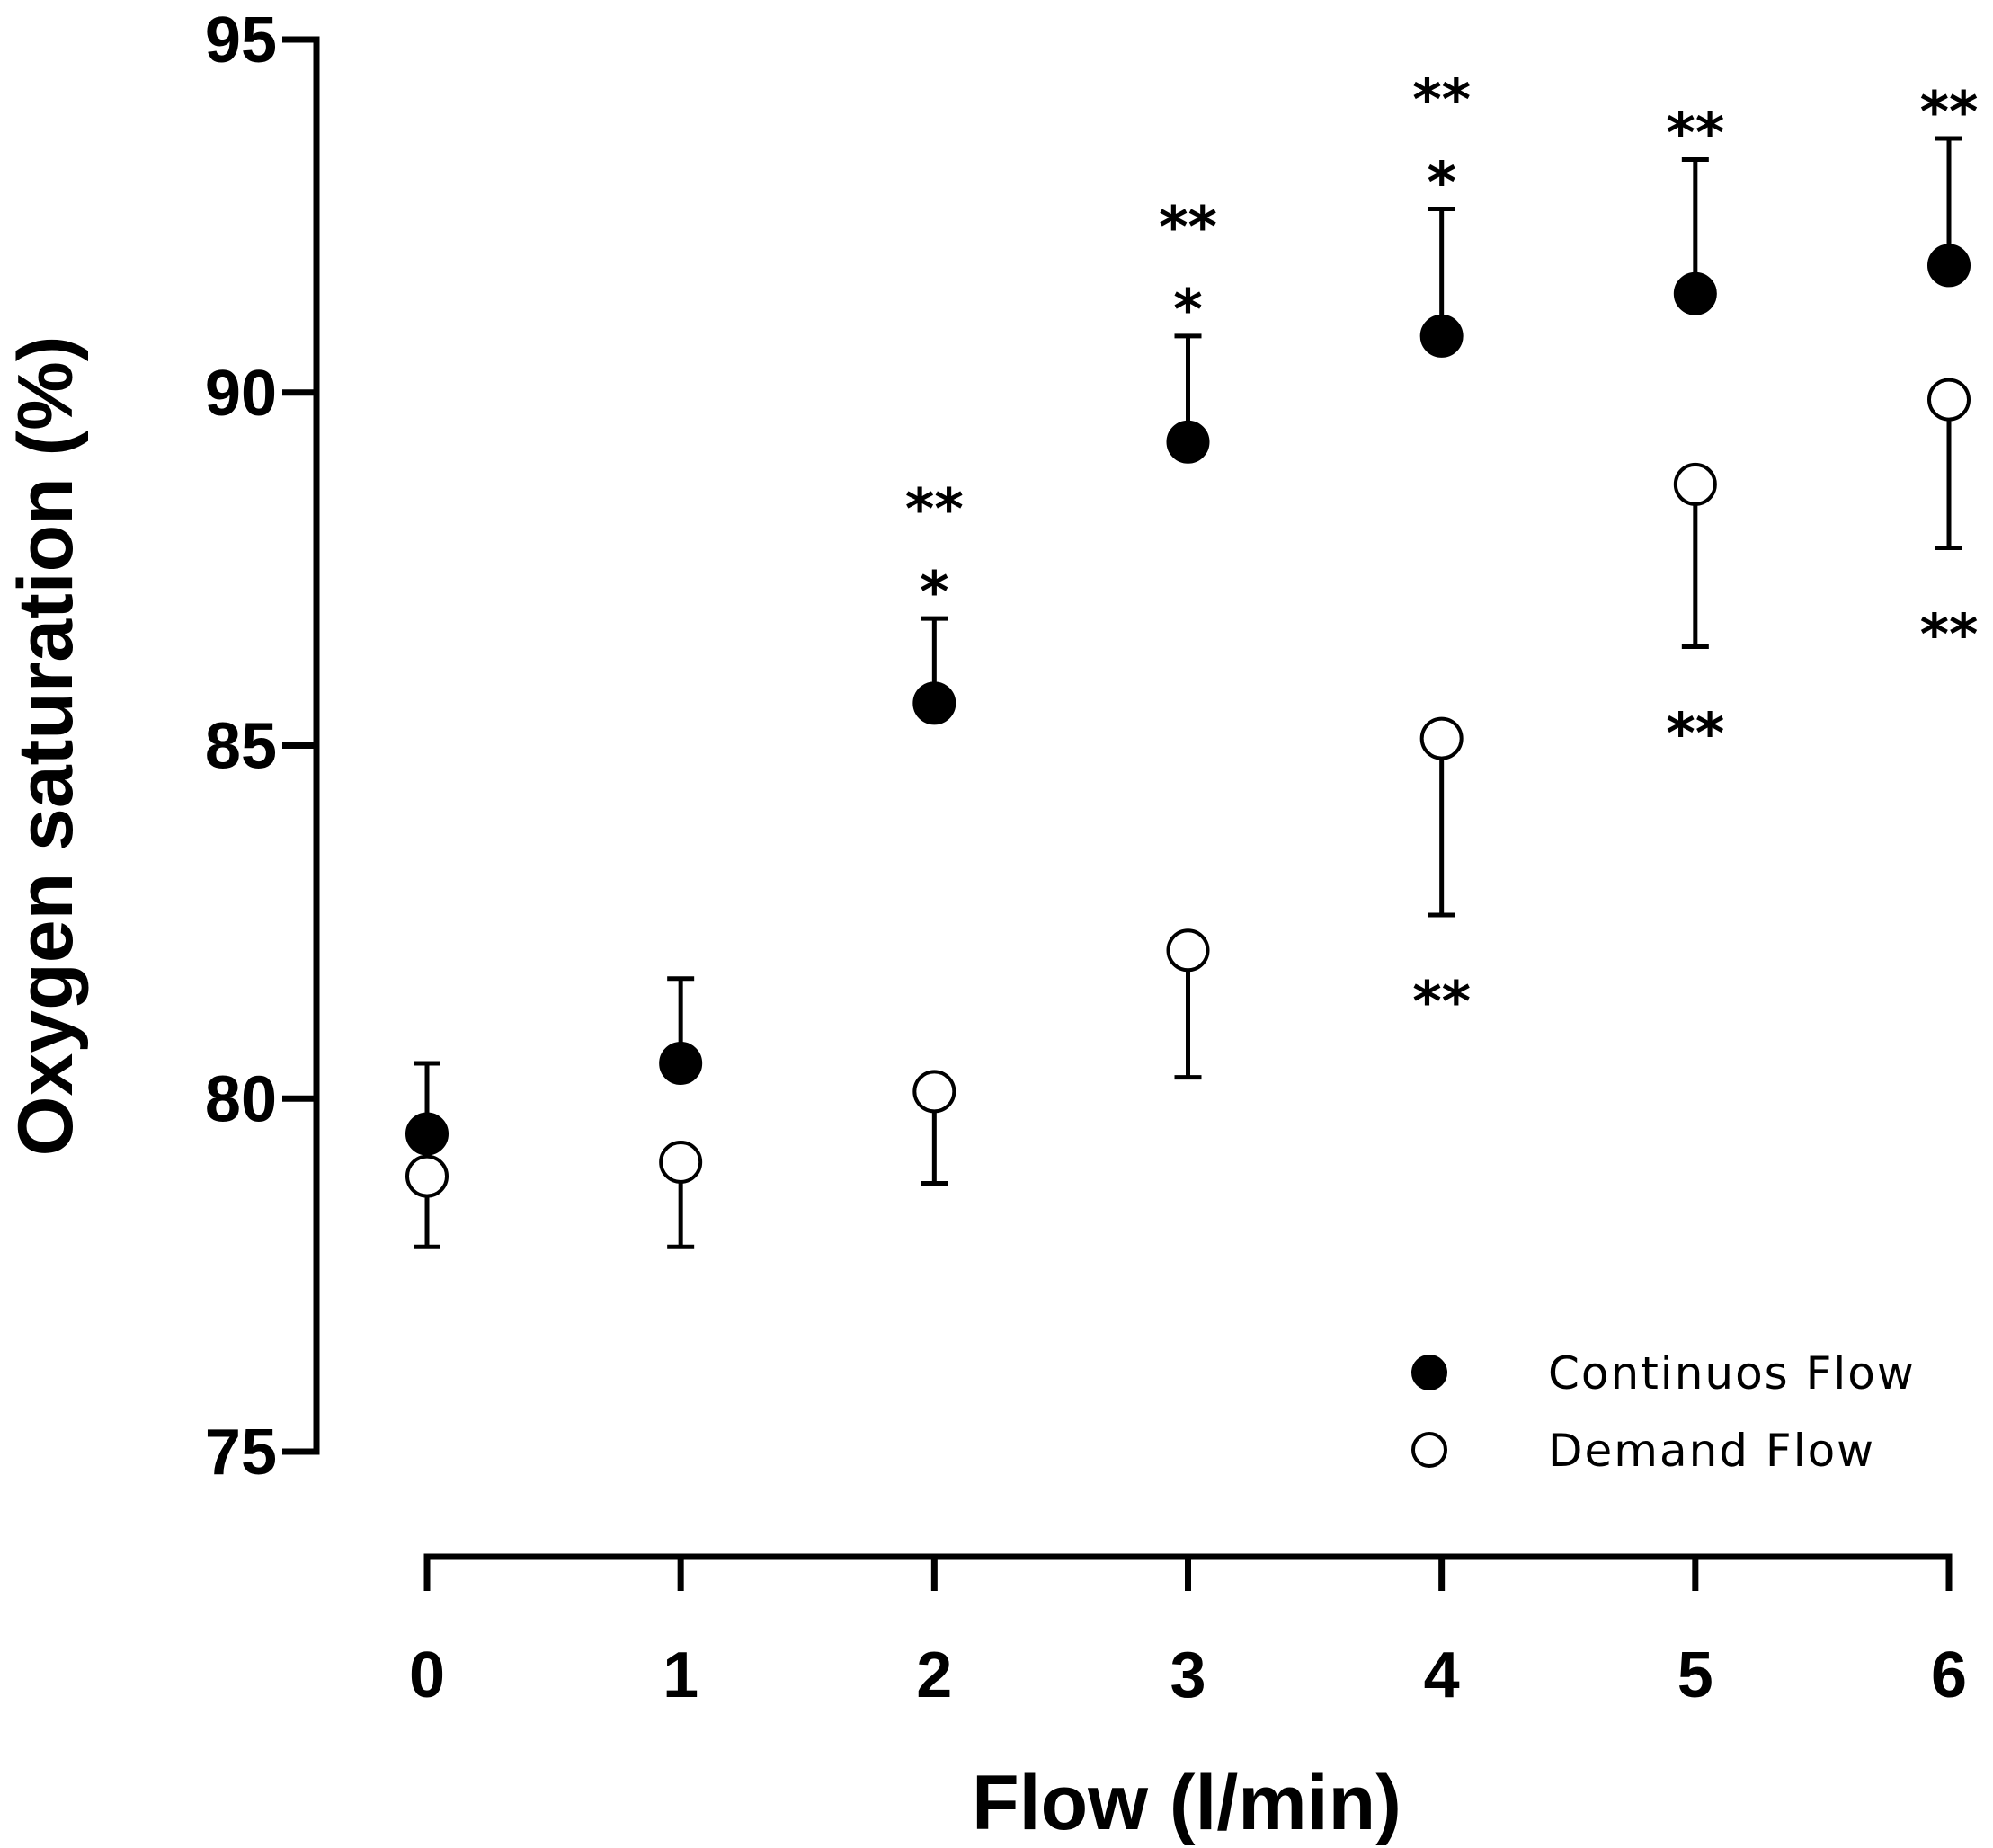 This screenshot has width=1993, height=1848. What do you see at coordinates (241, 1099) in the screenshot?
I see `y-tick-label: 80` at bounding box center [241, 1099].